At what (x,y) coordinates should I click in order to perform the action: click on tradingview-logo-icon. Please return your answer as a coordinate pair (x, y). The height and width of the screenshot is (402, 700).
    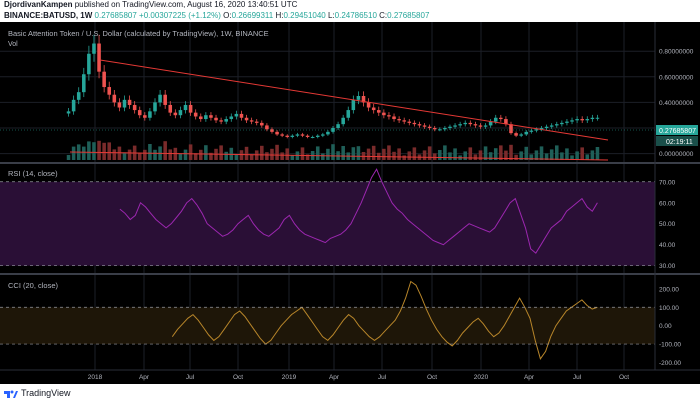
    Looking at the image, I should click on (11, 394).